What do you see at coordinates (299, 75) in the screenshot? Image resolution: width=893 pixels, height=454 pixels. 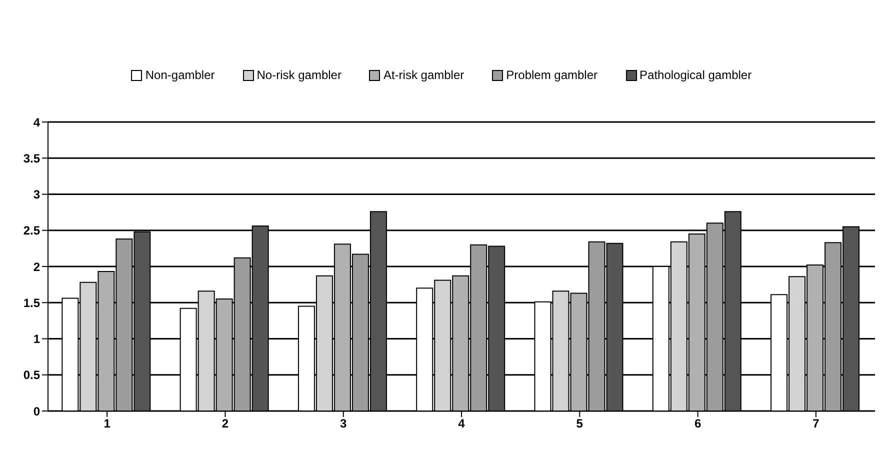 I see `legend-label: No-risk gambler` at bounding box center [299, 75].